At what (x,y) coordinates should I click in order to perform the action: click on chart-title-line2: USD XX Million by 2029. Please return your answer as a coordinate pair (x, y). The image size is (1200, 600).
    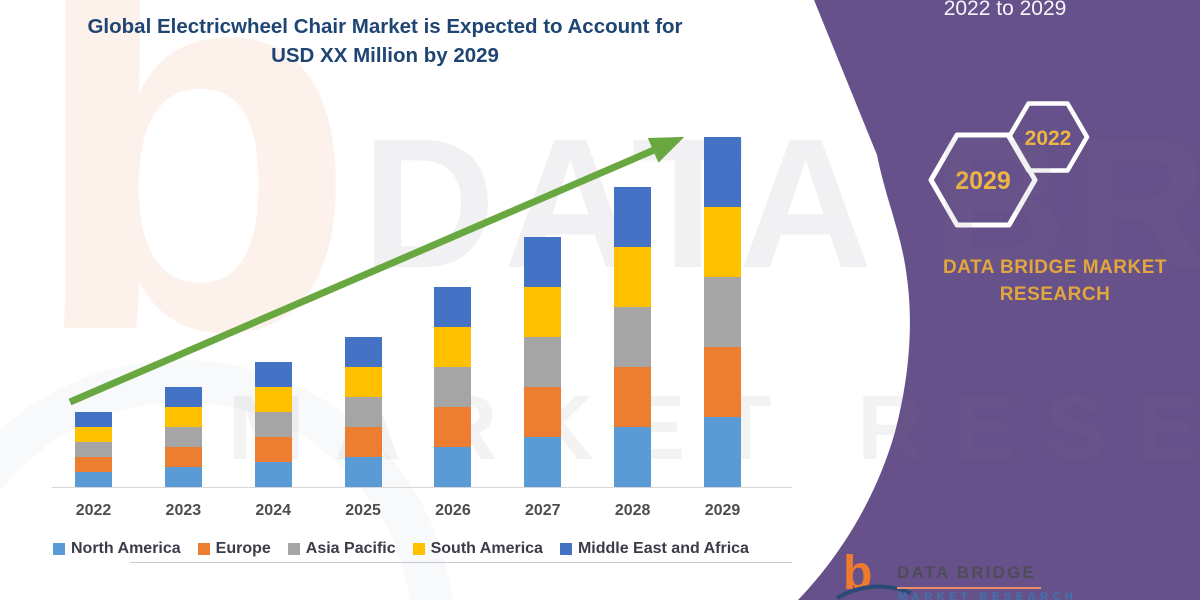
    Looking at the image, I should click on (385, 55).